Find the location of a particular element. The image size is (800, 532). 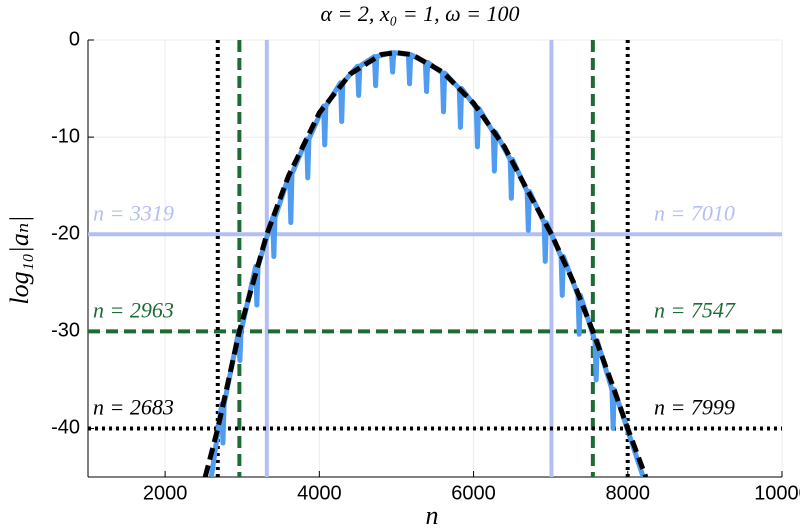

y-tick-label: 0 is located at coordinates (74, 39).